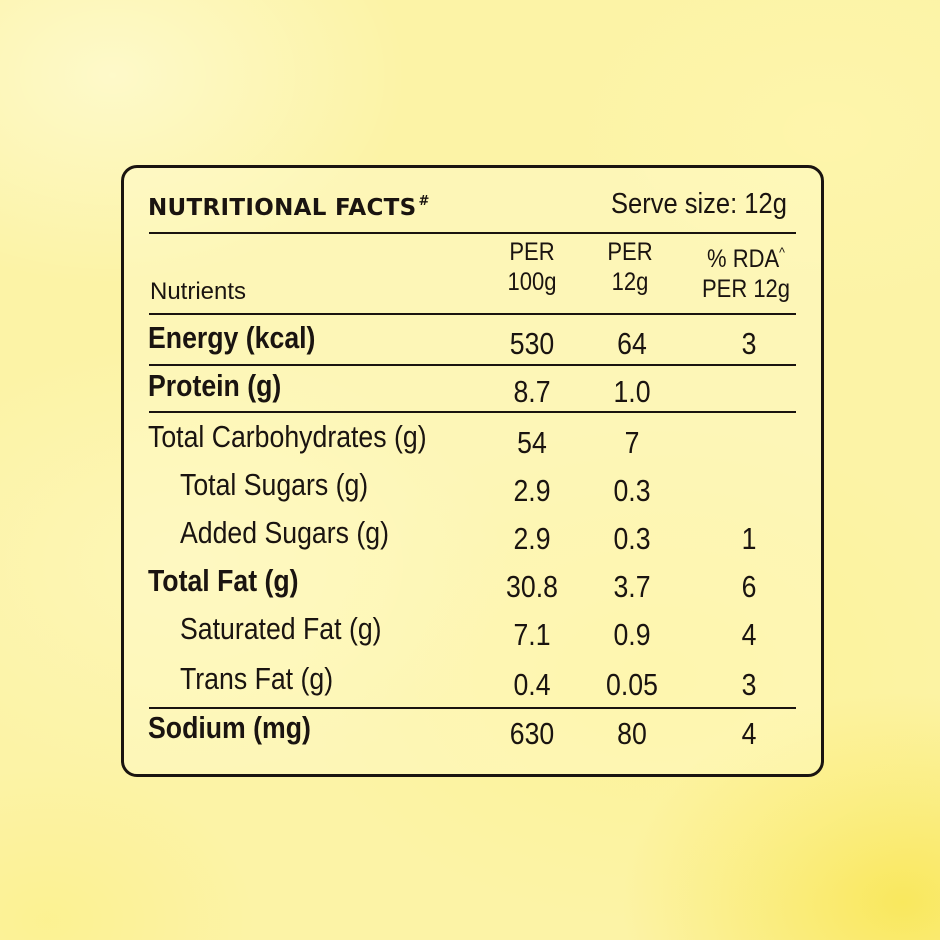 The height and width of the screenshot is (940, 940). Describe the element at coordinates (629, 267) in the screenshot. I see `col-header-per12: PER 12g` at that location.